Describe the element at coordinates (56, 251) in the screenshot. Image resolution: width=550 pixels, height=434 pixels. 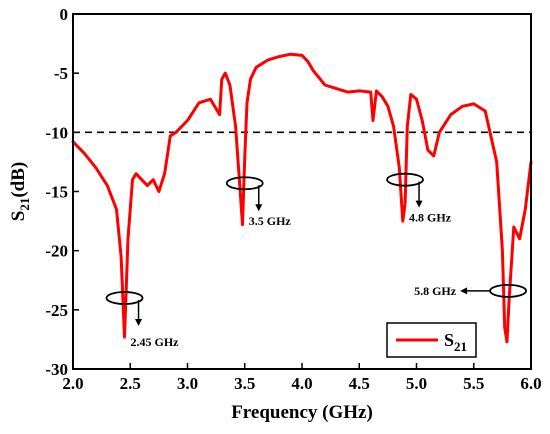
I see `y-tick-label: -20` at that location.